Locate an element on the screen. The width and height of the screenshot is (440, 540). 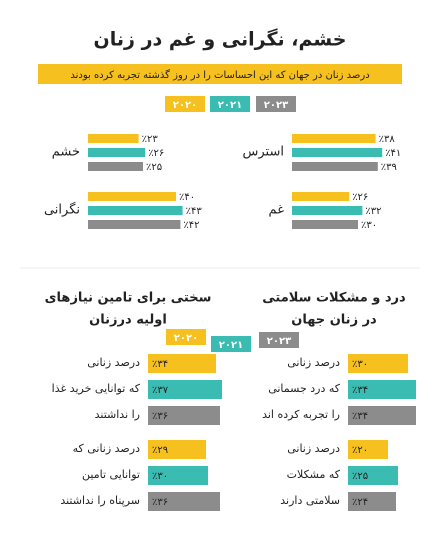
value-label: ٪۳۷ is located at coordinates (160, 390).